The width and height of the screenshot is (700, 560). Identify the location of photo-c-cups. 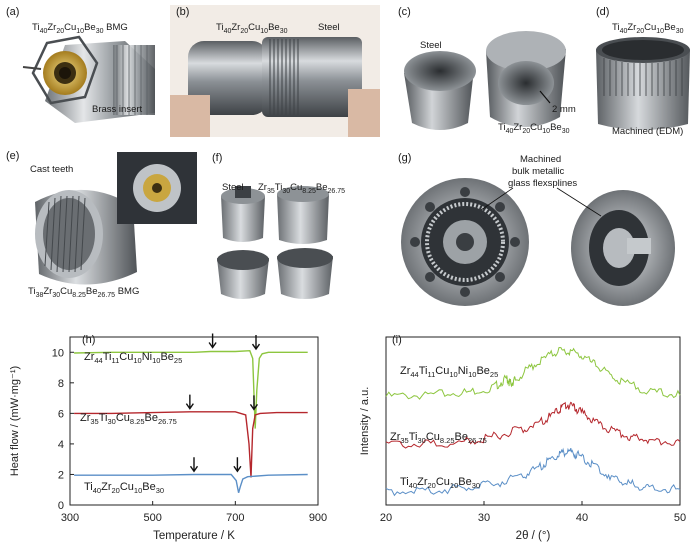
(490, 74).